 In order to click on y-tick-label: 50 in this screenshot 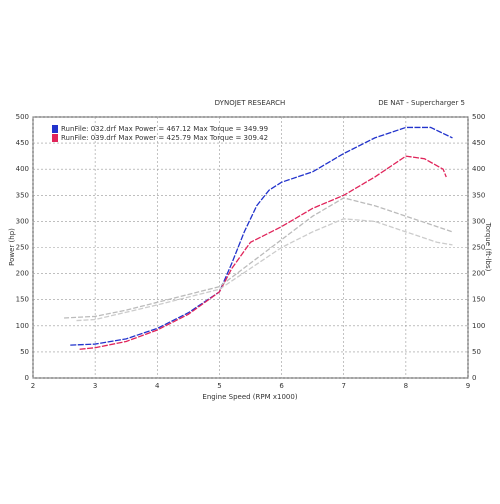, I will do `click(24, 352)`.